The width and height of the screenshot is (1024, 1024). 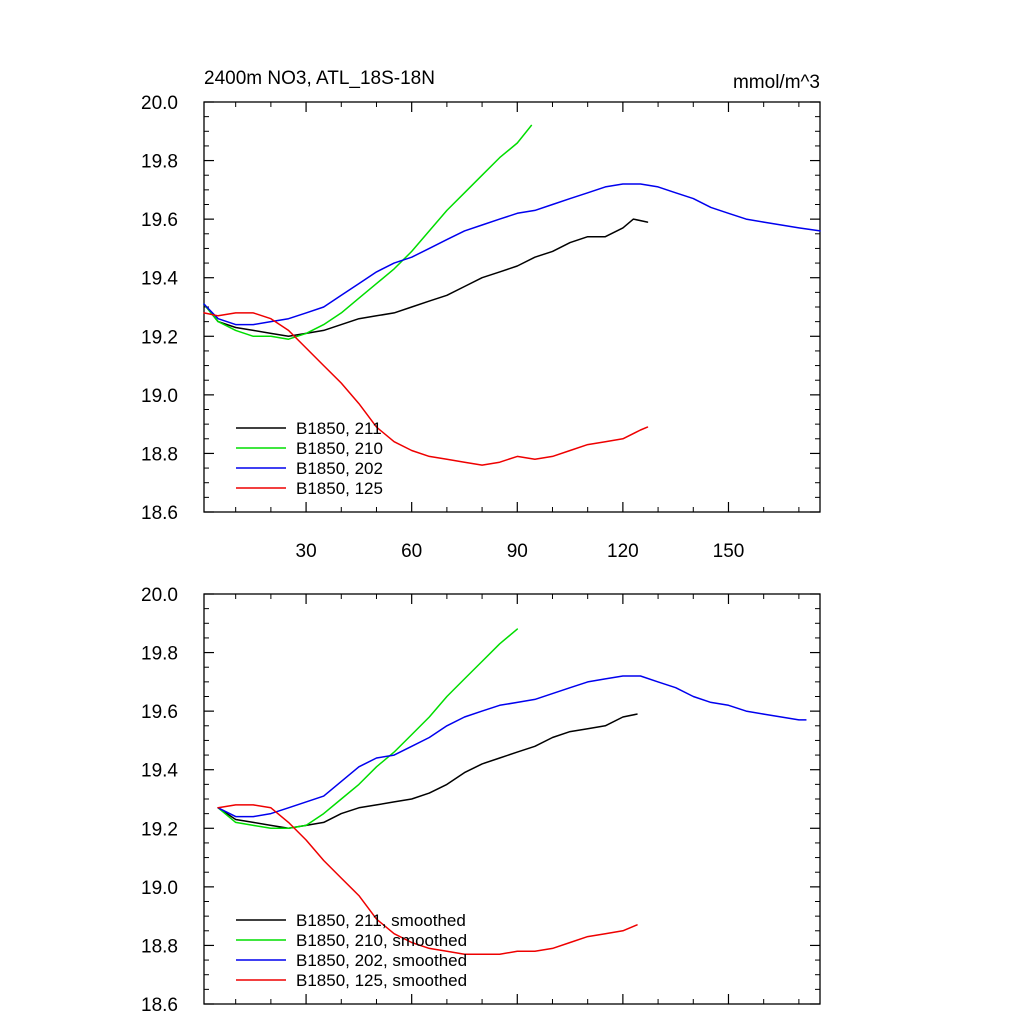 What do you see at coordinates (623, 551) in the screenshot?
I see `x-tick-label: 120` at bounding box center [623, 551].